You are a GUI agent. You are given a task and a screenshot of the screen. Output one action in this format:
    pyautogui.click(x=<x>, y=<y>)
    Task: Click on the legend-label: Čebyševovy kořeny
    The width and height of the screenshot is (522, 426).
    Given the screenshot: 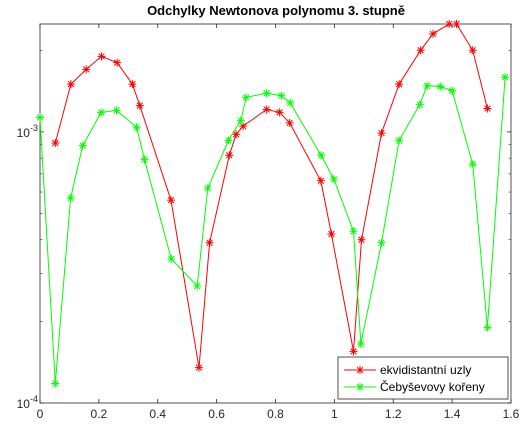 What is the action you would take?
    pyautogui.click(x=432, y=386)
    